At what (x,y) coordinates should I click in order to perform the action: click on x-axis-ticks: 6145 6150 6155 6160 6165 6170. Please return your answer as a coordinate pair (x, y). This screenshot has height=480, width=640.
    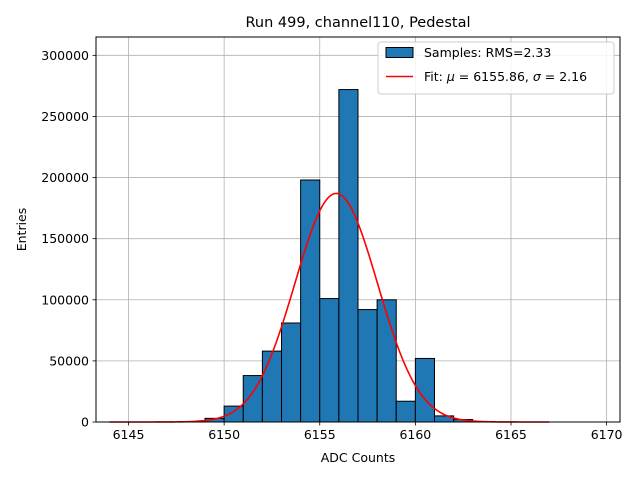
    Looking at the image, I should click on (368, 432).